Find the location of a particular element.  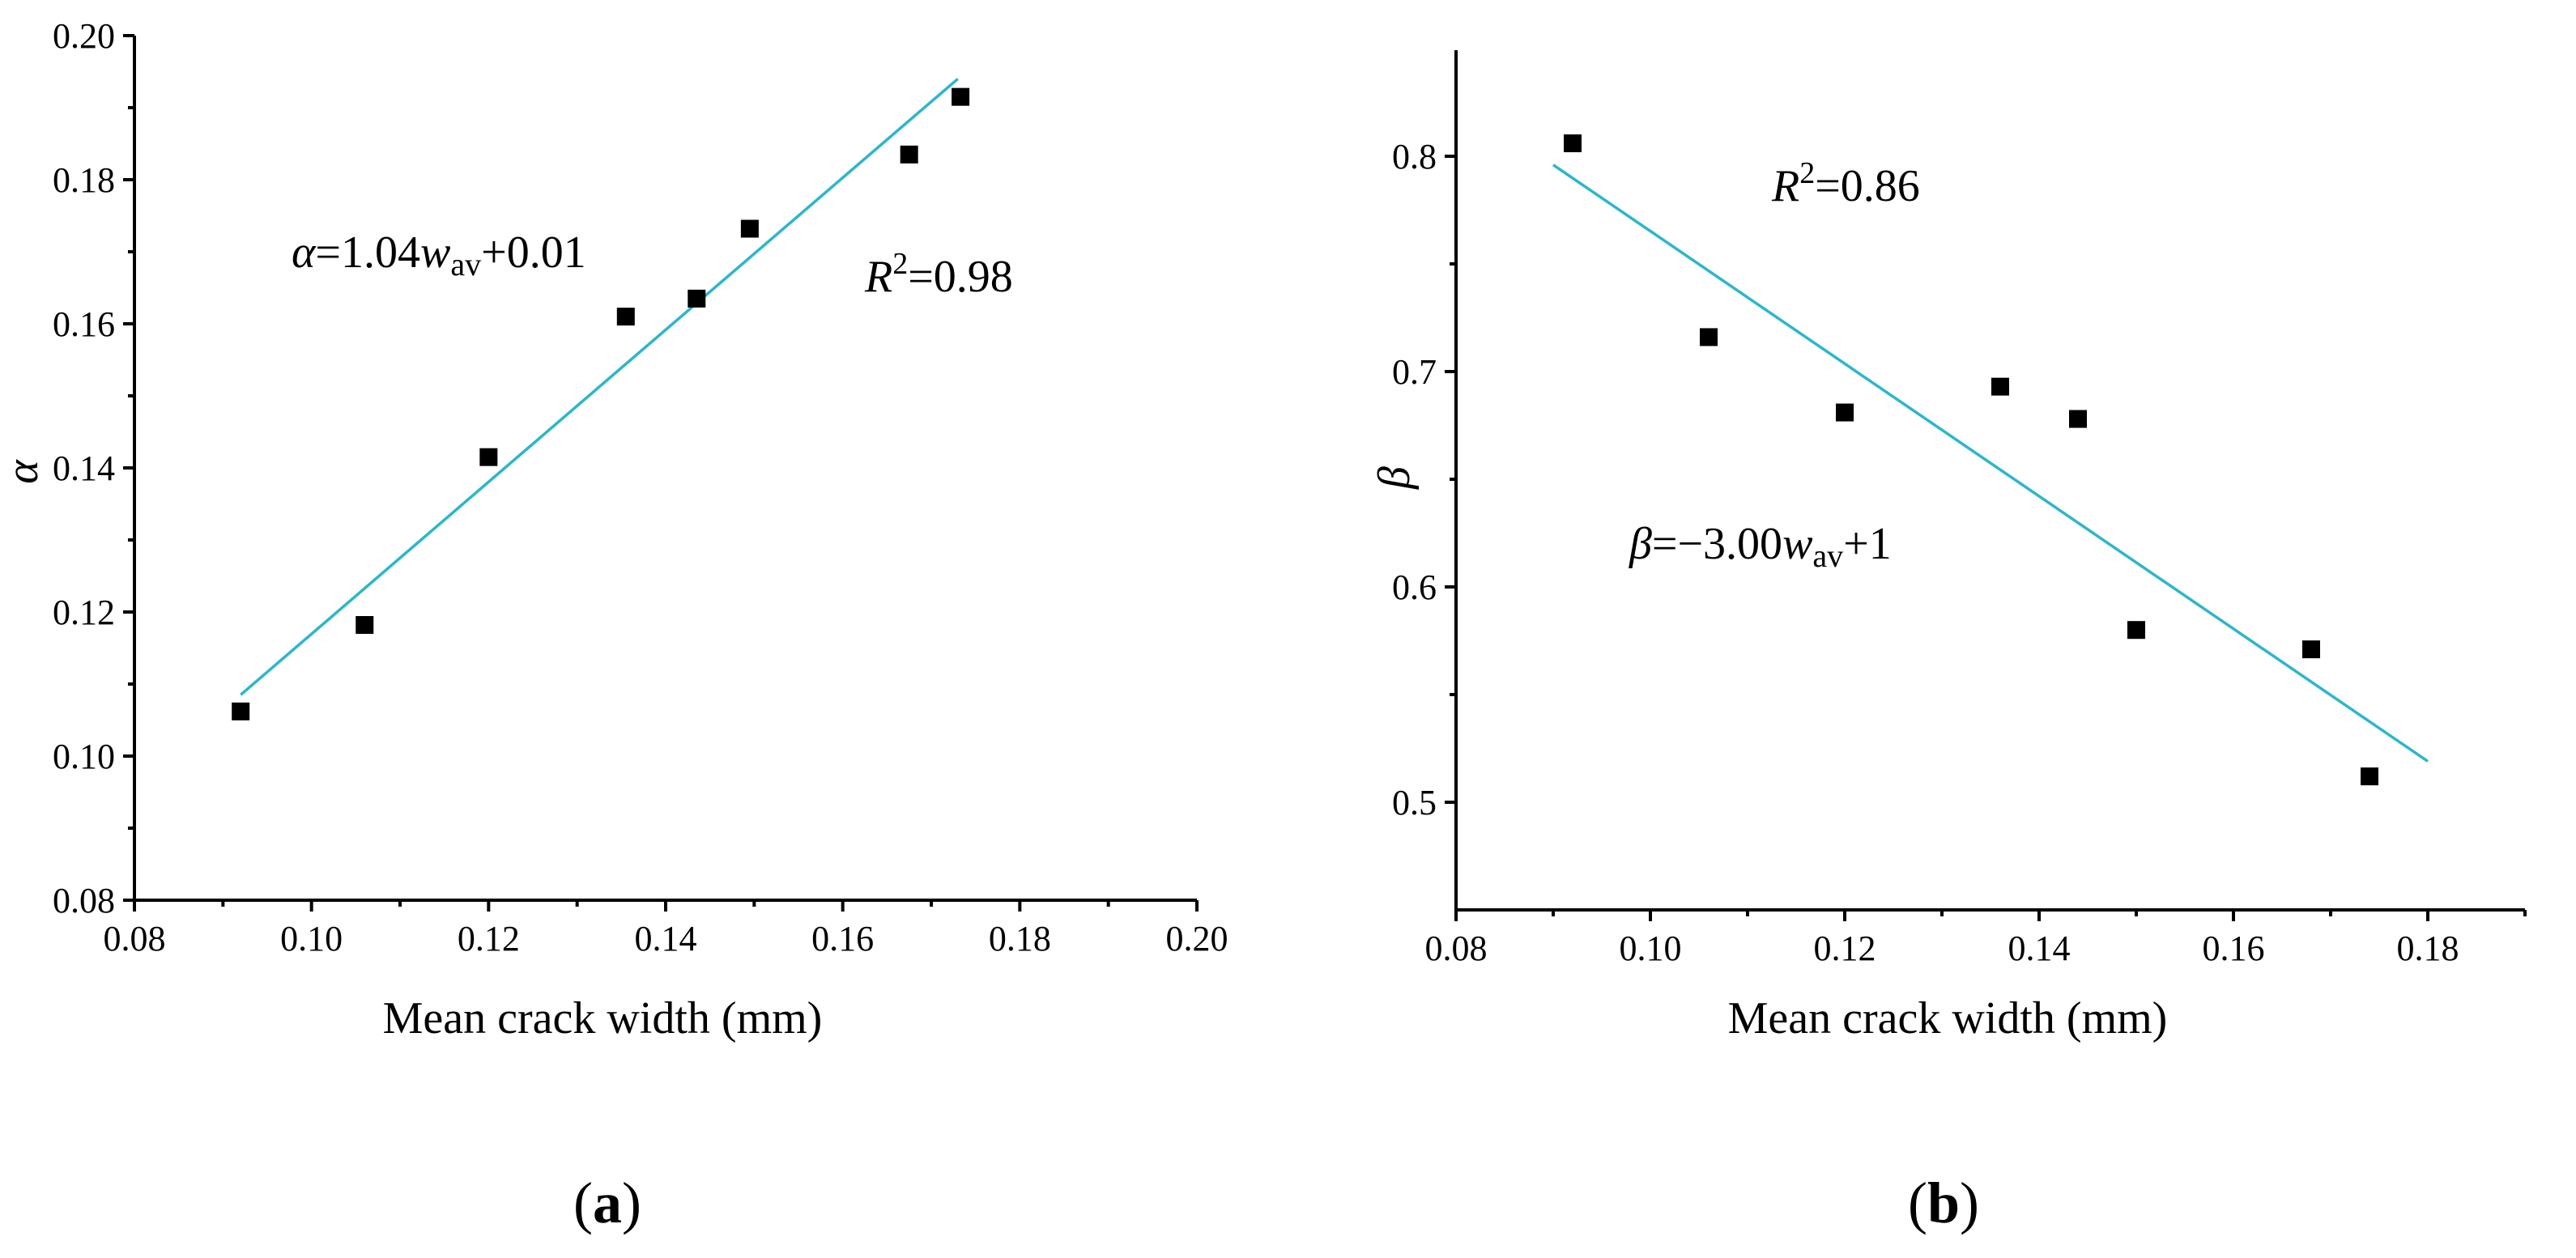

panel-a-r-squared: R2=0.98 is located at coordinates (938, 275).